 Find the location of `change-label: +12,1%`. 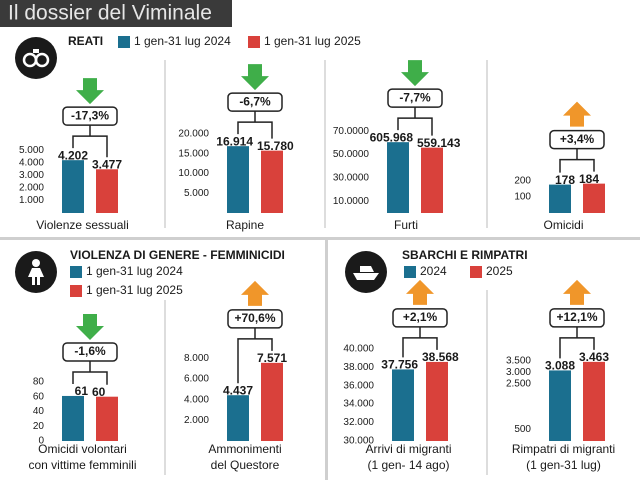

change-label: +12,1% is located at coordinates (576, 317).